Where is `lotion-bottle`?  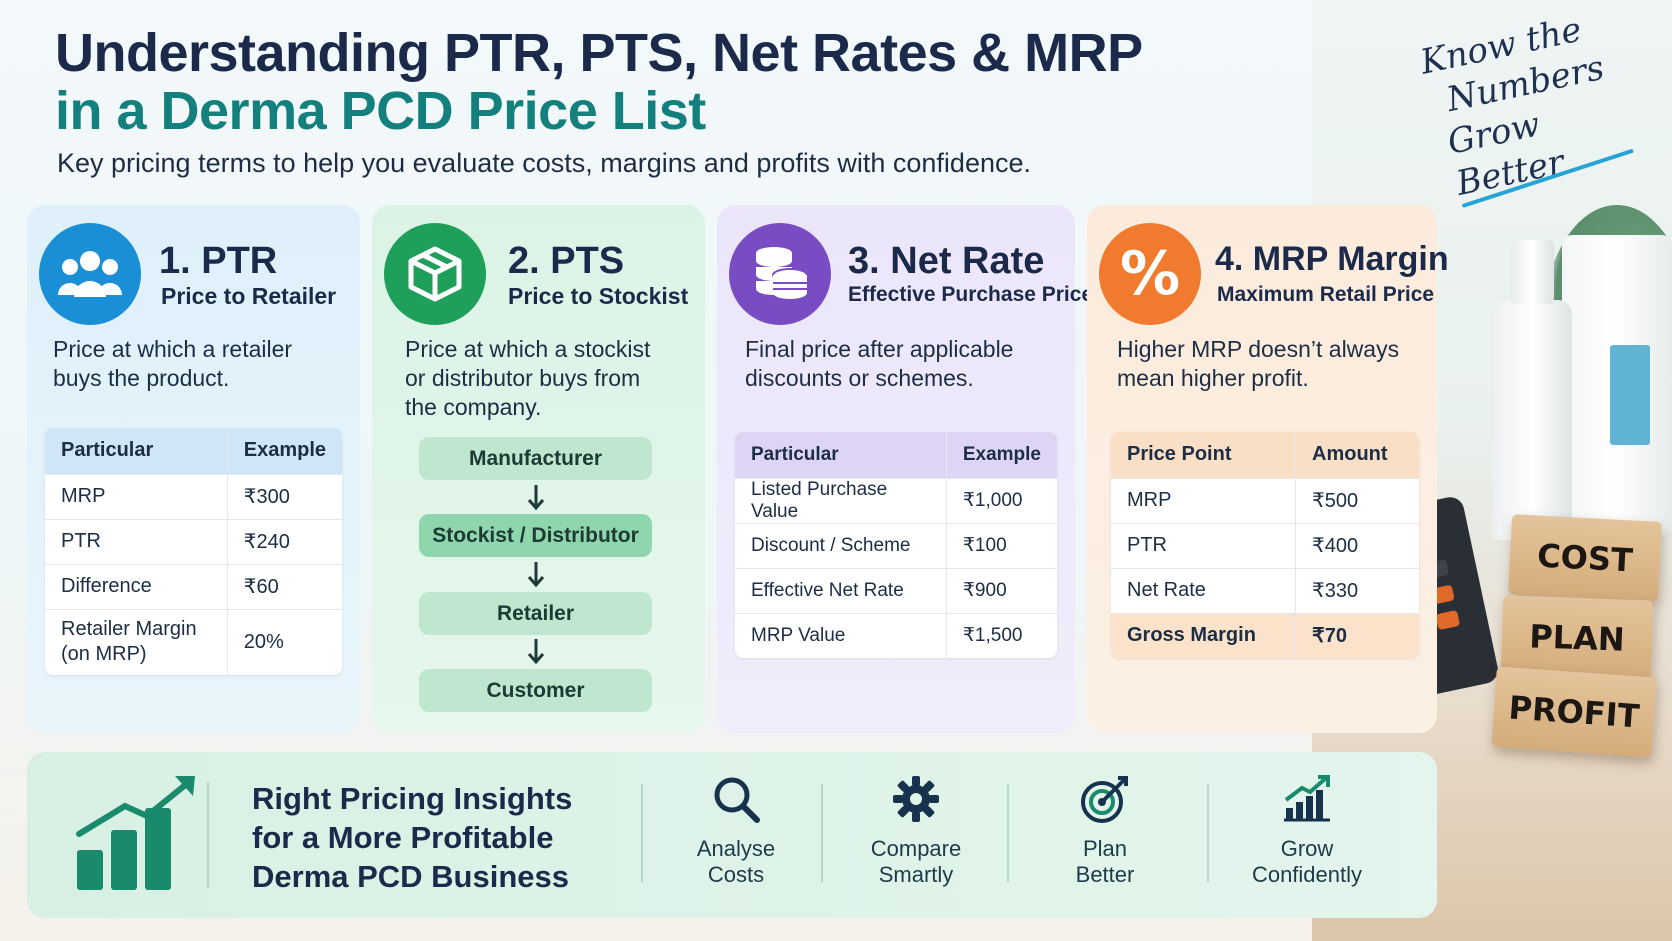 lotion-bottle is located at coordinates (1532, 390).